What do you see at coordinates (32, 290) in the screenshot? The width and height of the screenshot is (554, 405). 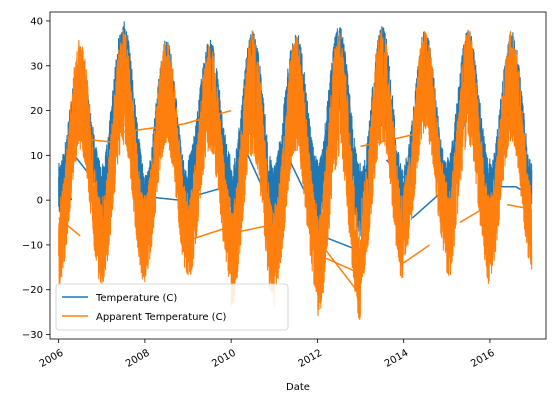 I see `y-tick-label: −20` at bounding box center [32, 290].